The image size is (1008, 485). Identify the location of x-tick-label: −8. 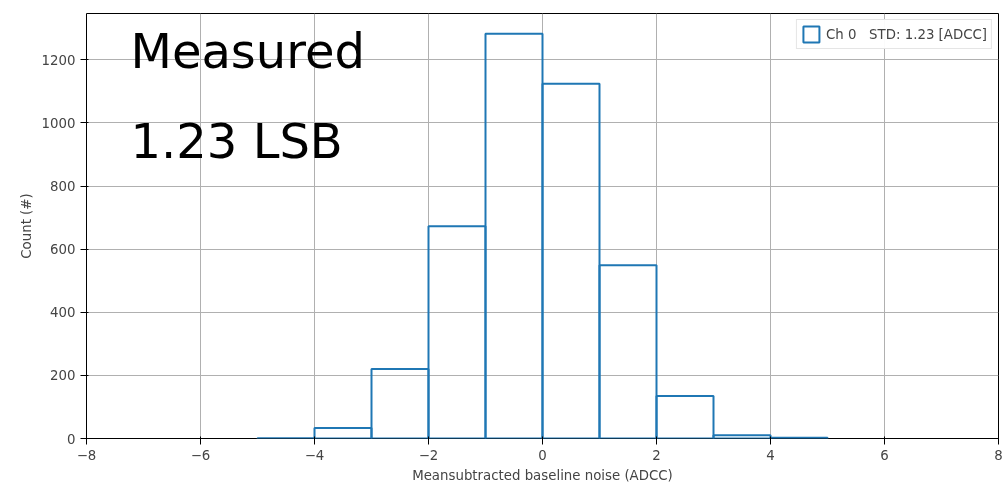
(86, 455).